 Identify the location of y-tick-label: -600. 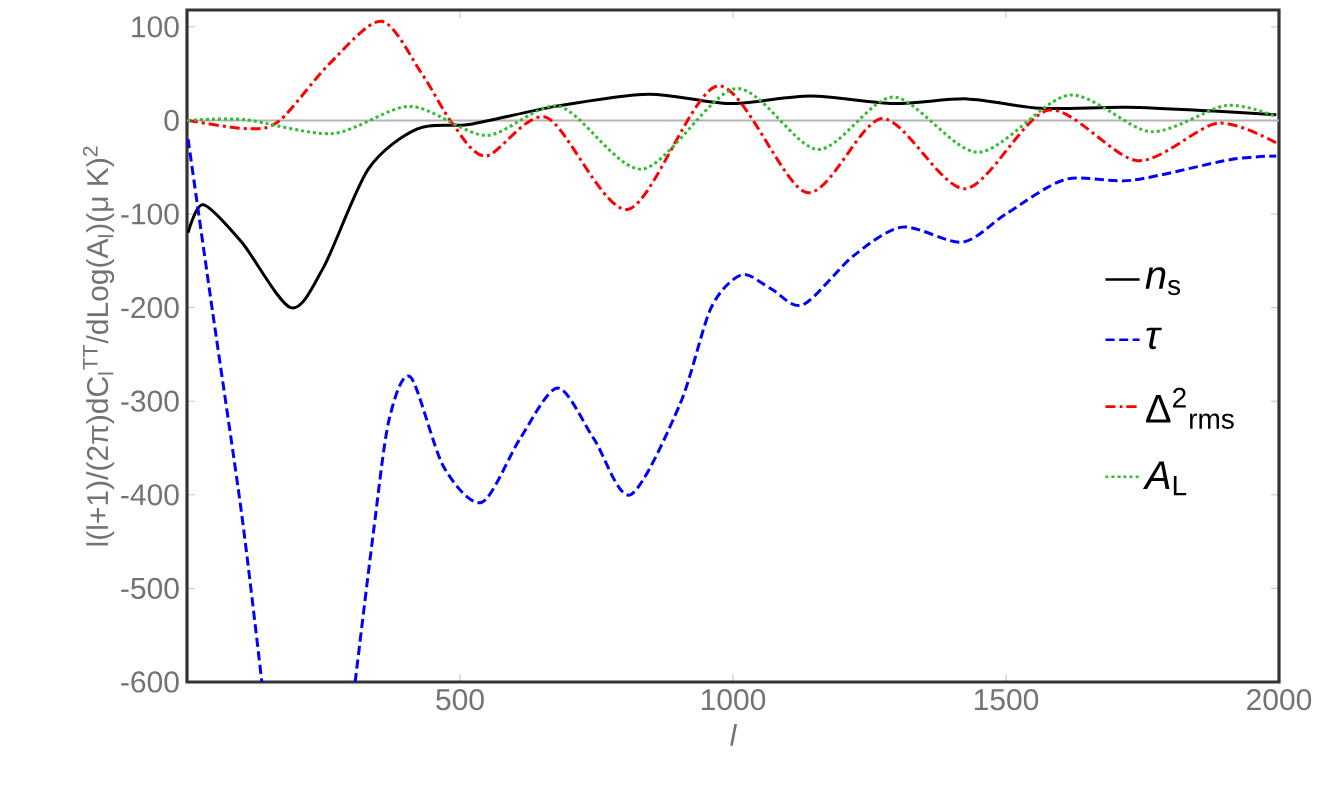
(150, 682).